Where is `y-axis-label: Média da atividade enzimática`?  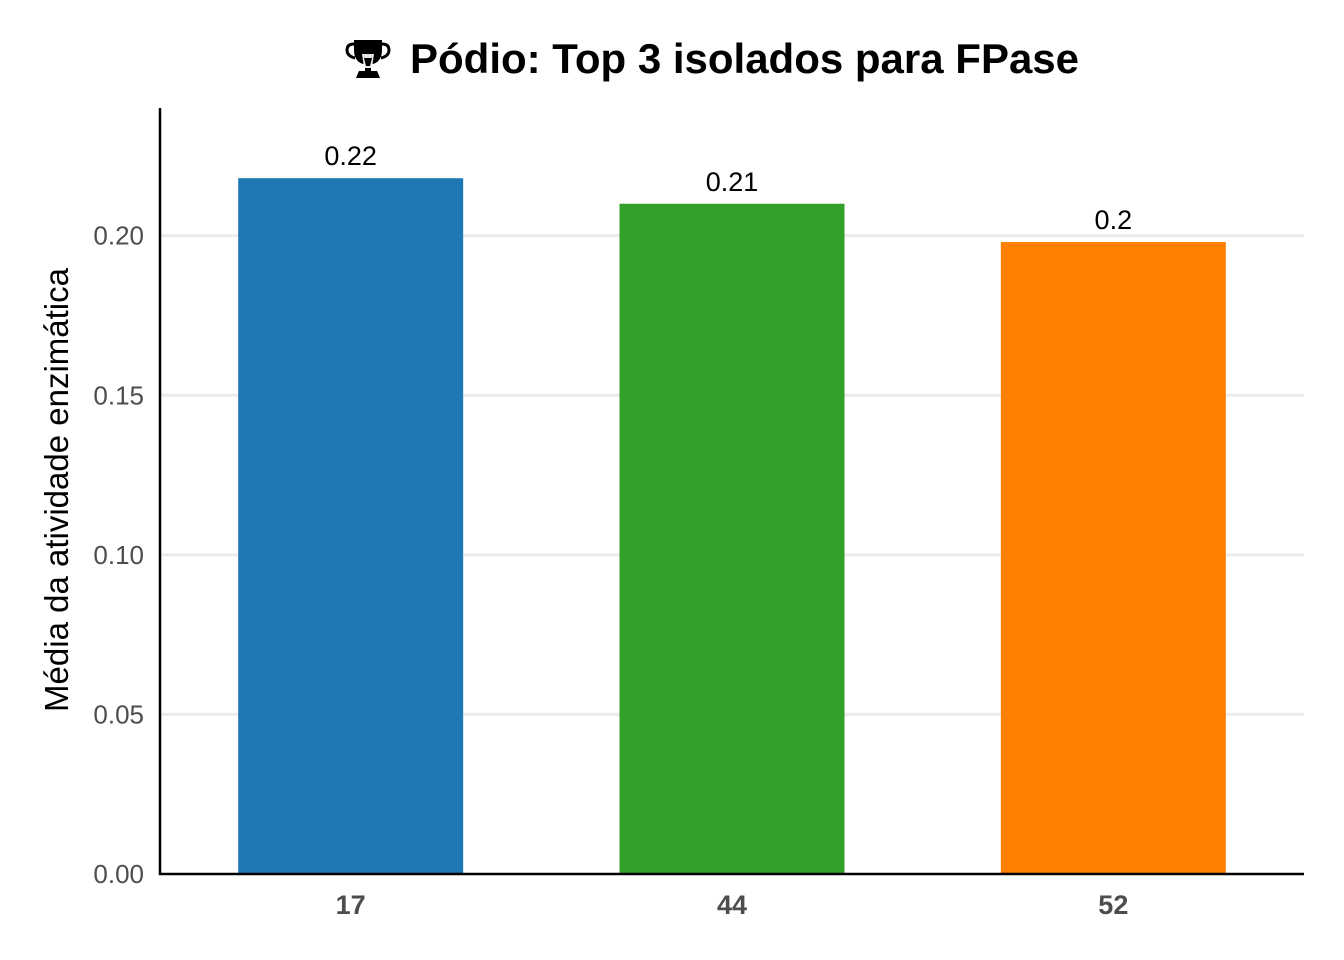
y-axis-label: Média da atividade enzimática is located at coordinates (56, 489).